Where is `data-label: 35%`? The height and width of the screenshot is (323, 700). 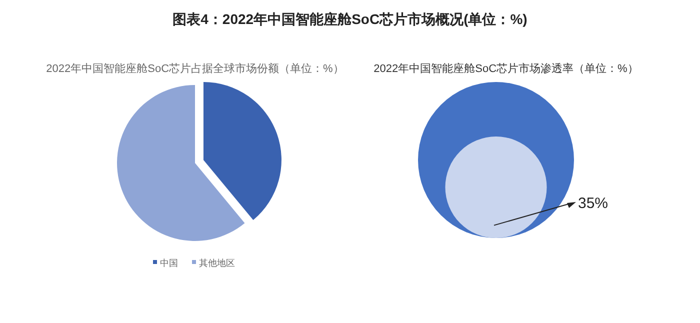
data-label: 35% is located at coordinates (593, 203).